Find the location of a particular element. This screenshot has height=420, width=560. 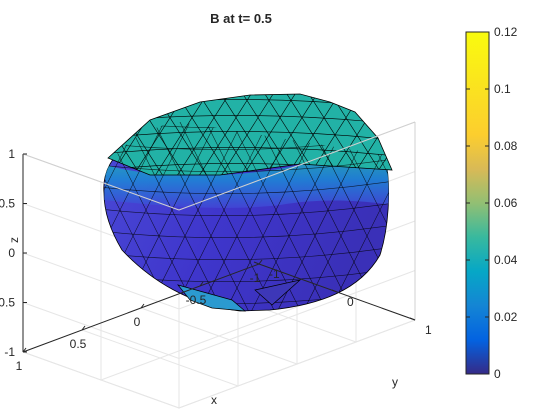

chart-title: B at t= 0.5 is located at coordinates (241, 18).